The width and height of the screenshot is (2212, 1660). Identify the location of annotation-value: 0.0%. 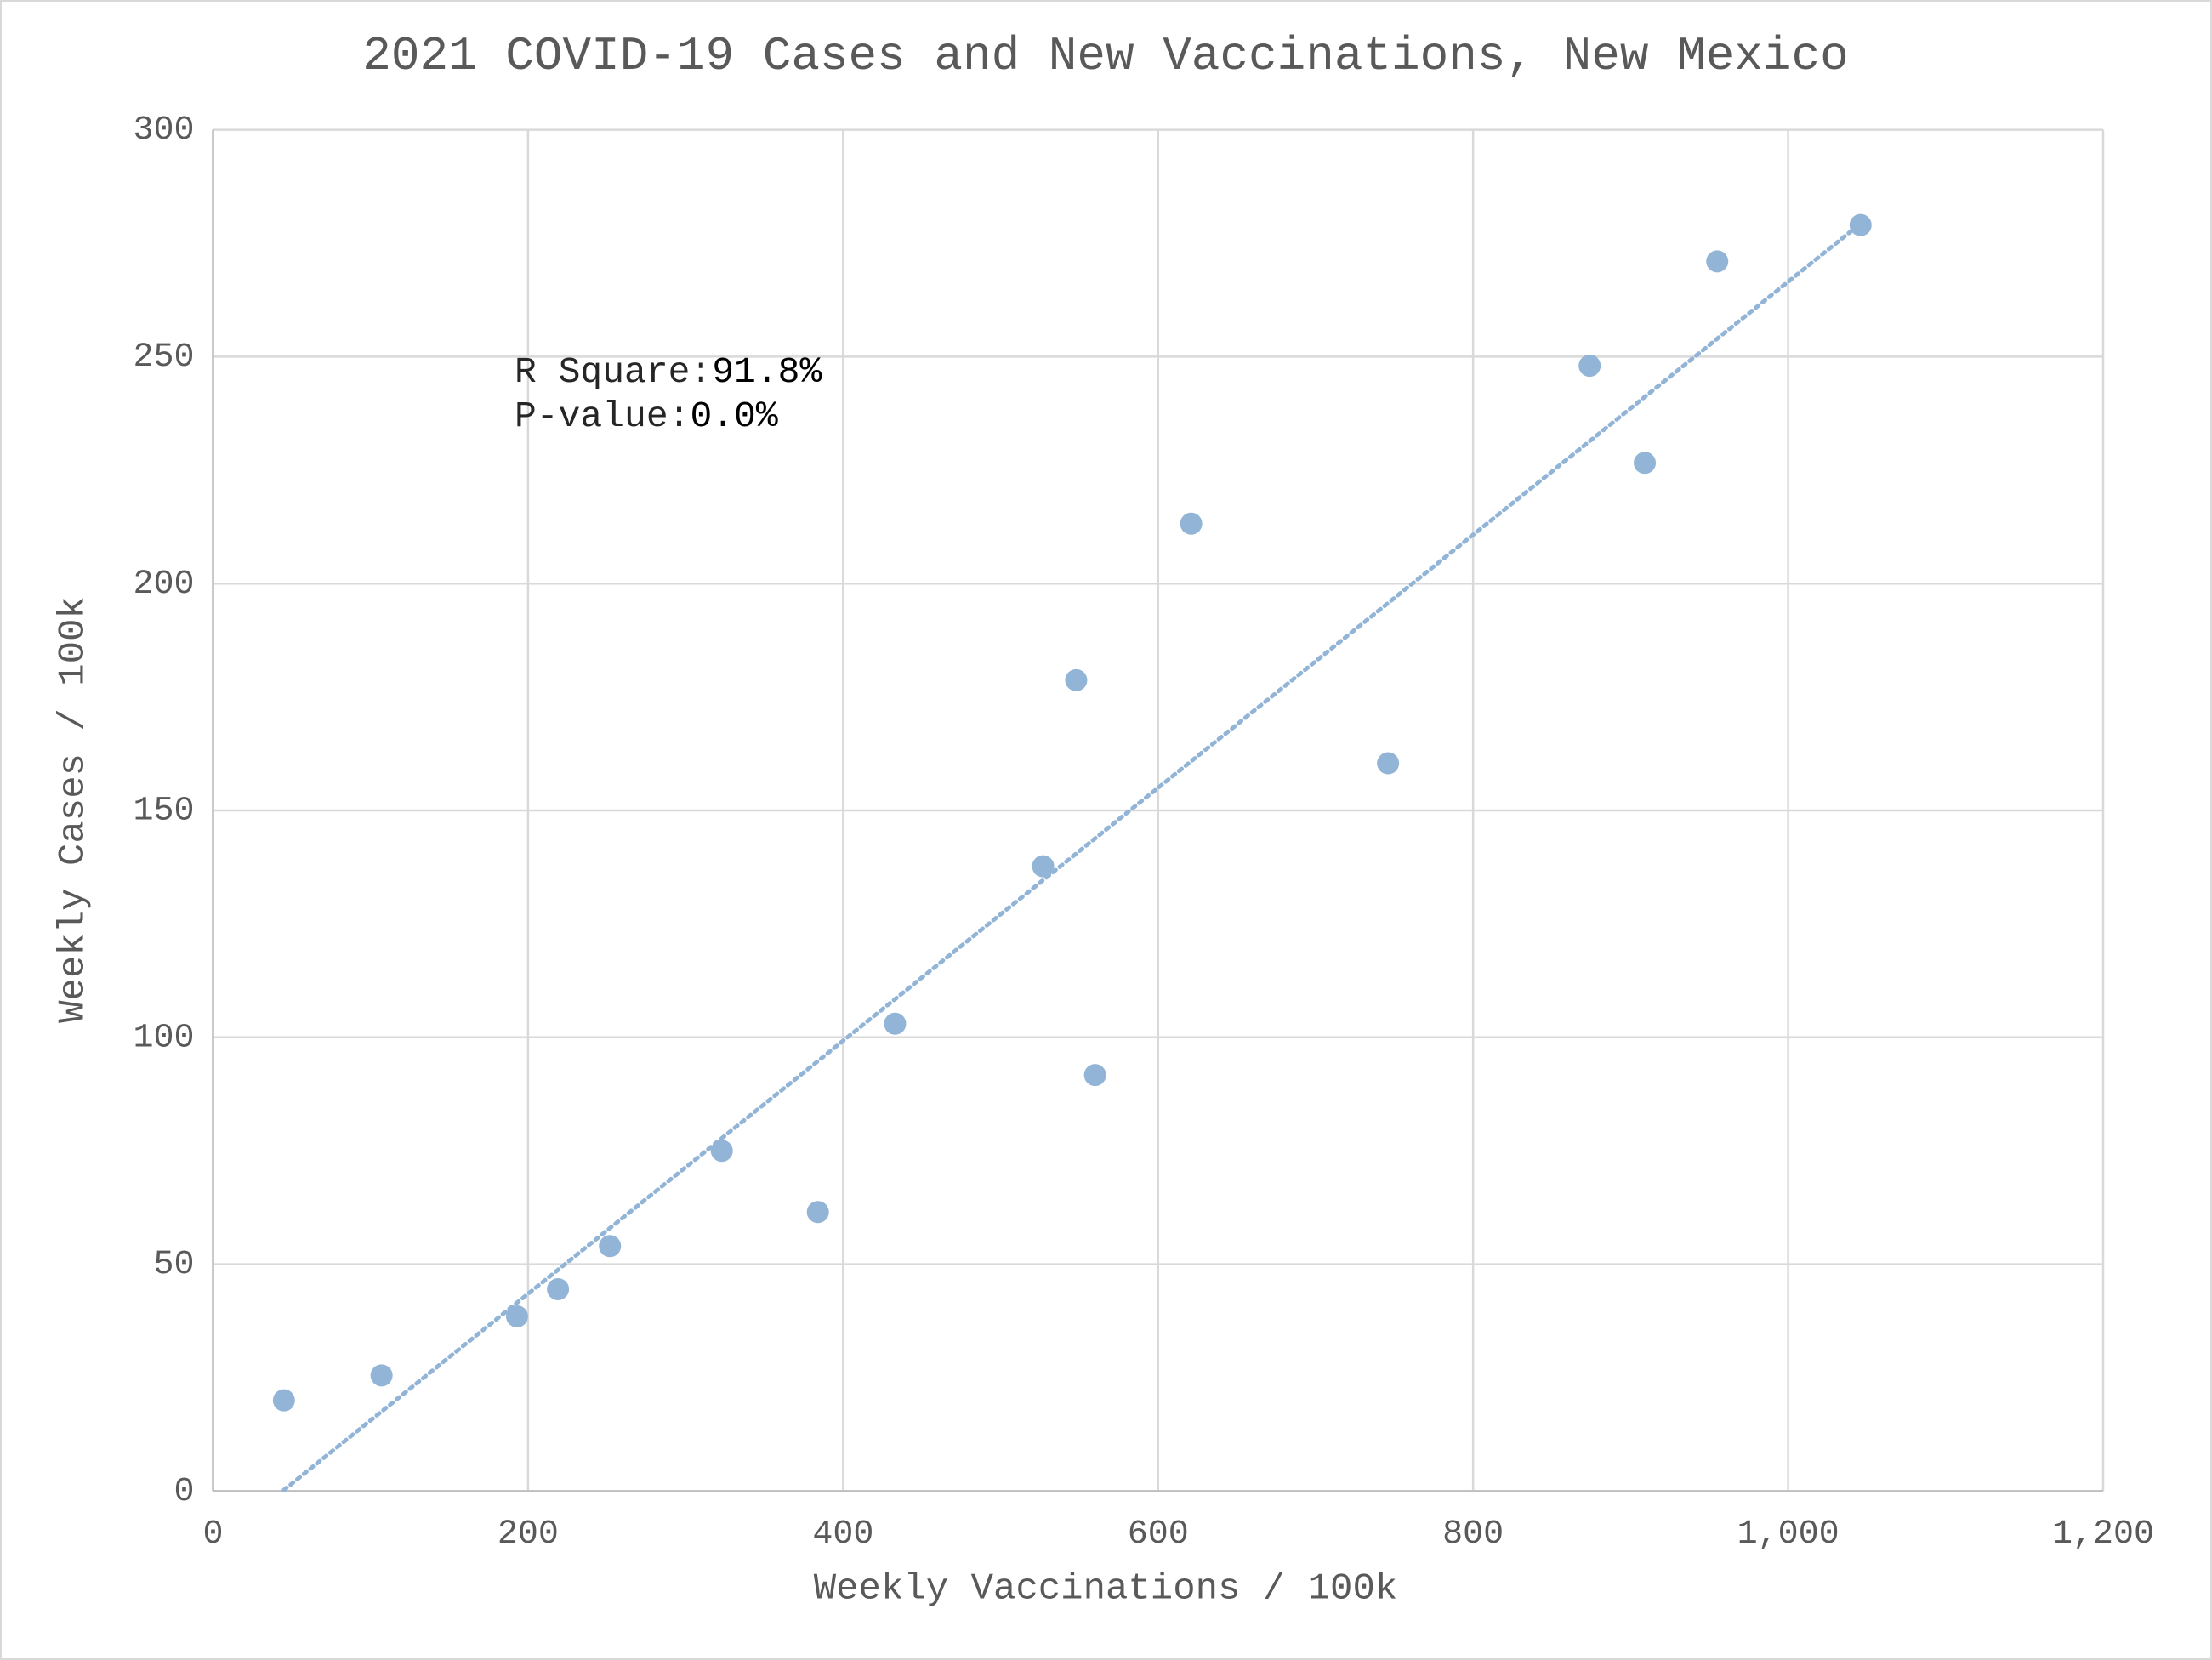
(733, 416).